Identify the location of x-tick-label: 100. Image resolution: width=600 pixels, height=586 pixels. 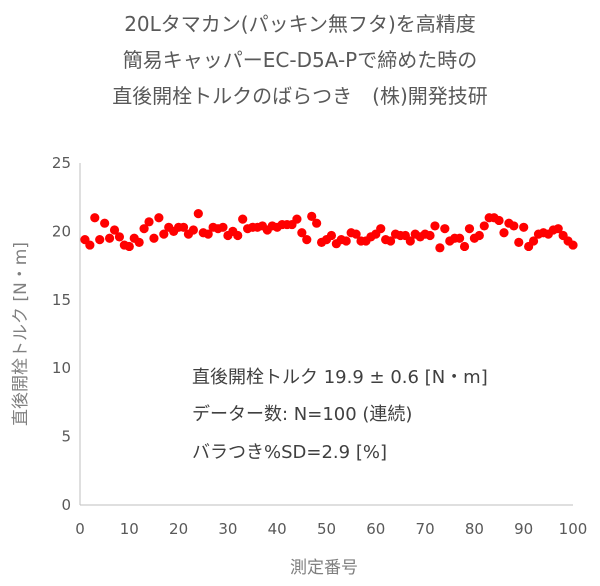
(573, 529).